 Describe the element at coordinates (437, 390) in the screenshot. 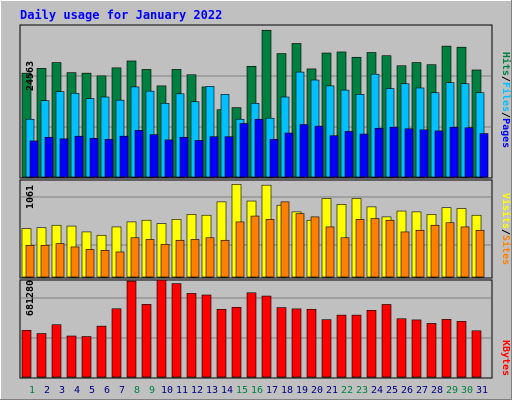

I see `x-label-day-28: 28` at that location.